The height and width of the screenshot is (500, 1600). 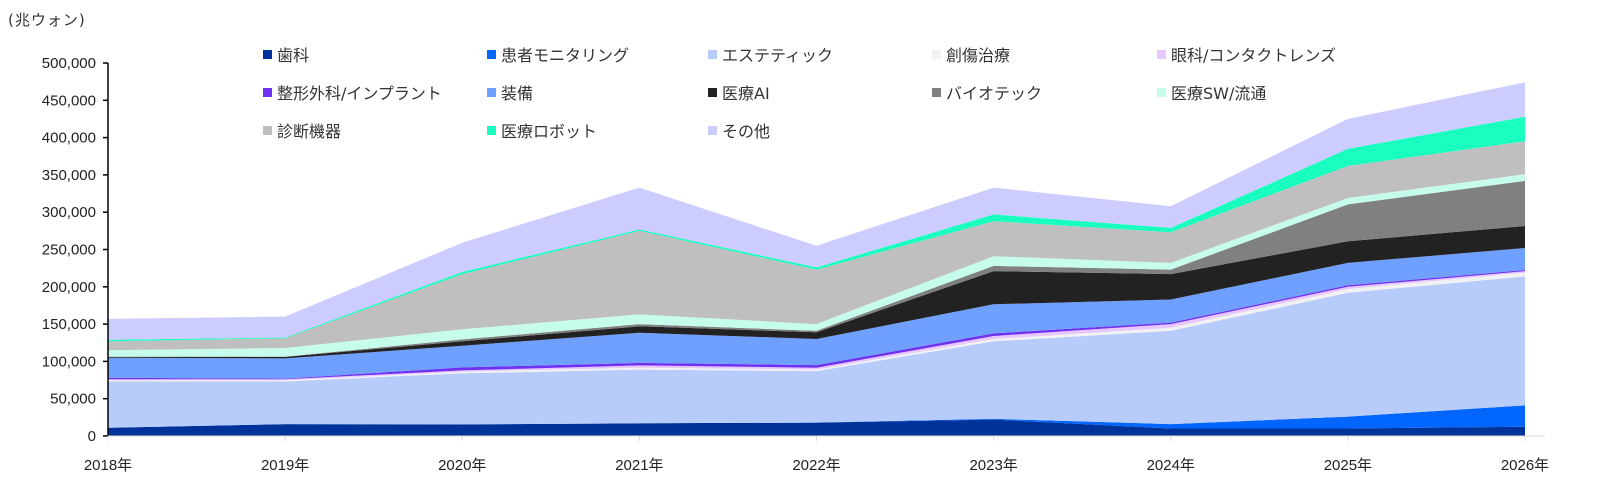 I want to click on y-tick-label: 200,000, so click(x=69, y=287).